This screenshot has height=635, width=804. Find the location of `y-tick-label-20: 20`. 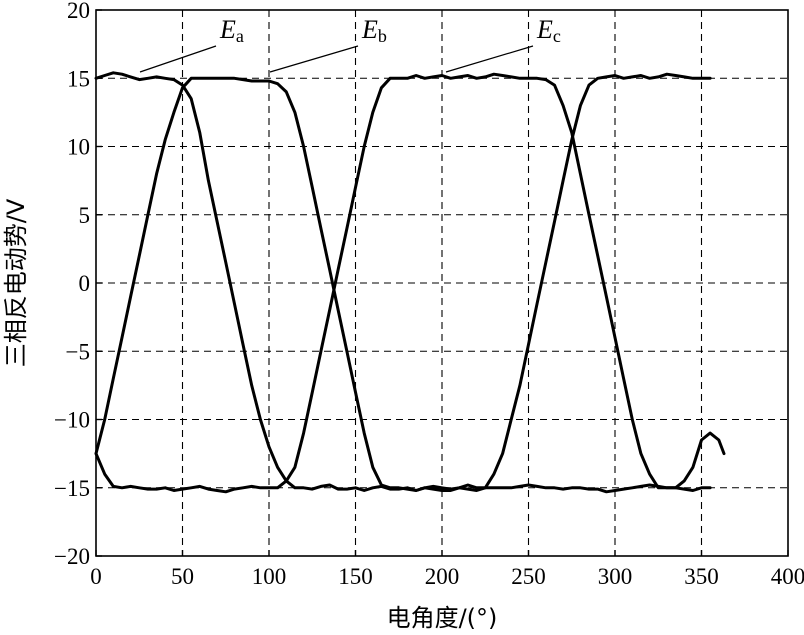

y-tick-label-20: 20 is located at coordinates (78, 11).